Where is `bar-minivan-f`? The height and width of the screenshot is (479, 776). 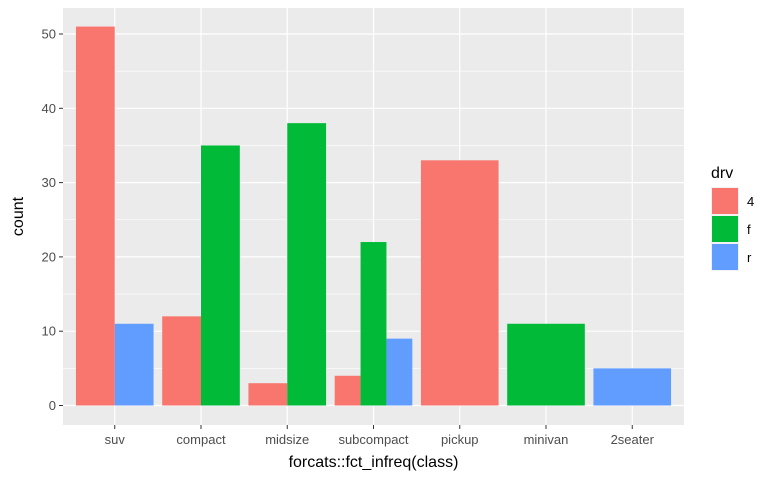 bar-minivan-f is located at coordinates (546, 364).